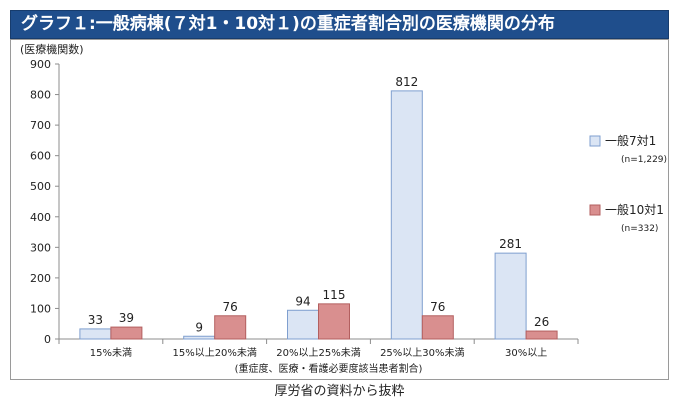 The image size is (679, 406). I want to click on data-label: 94, so click(302, 301).